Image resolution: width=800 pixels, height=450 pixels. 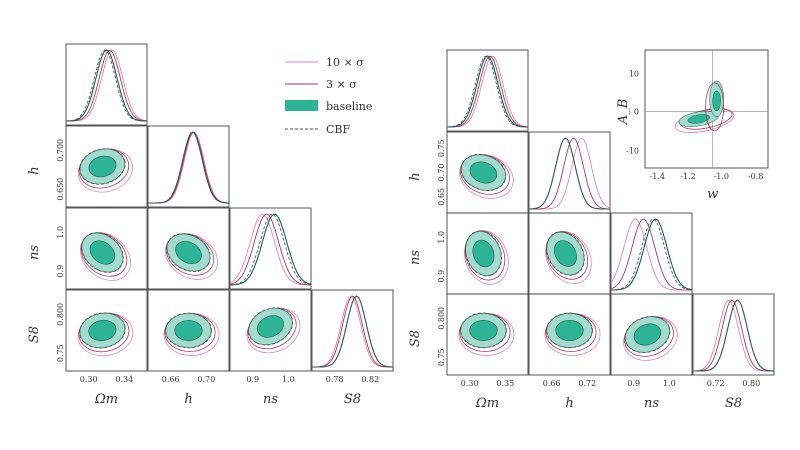 I want to click on x-tick-label: 0.35, so click(x=505, y=383).